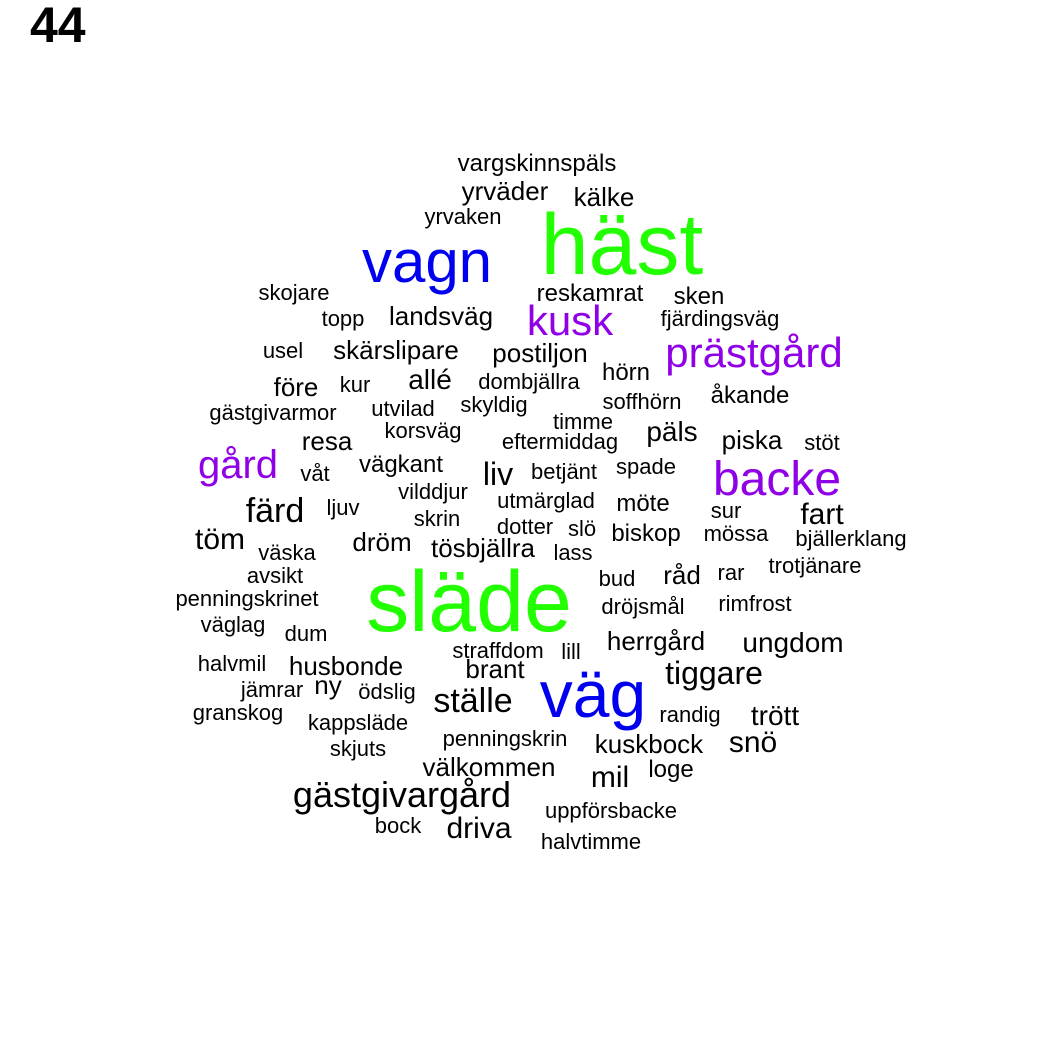  I want to click on word-vagn: vagn, so click(427, 261).